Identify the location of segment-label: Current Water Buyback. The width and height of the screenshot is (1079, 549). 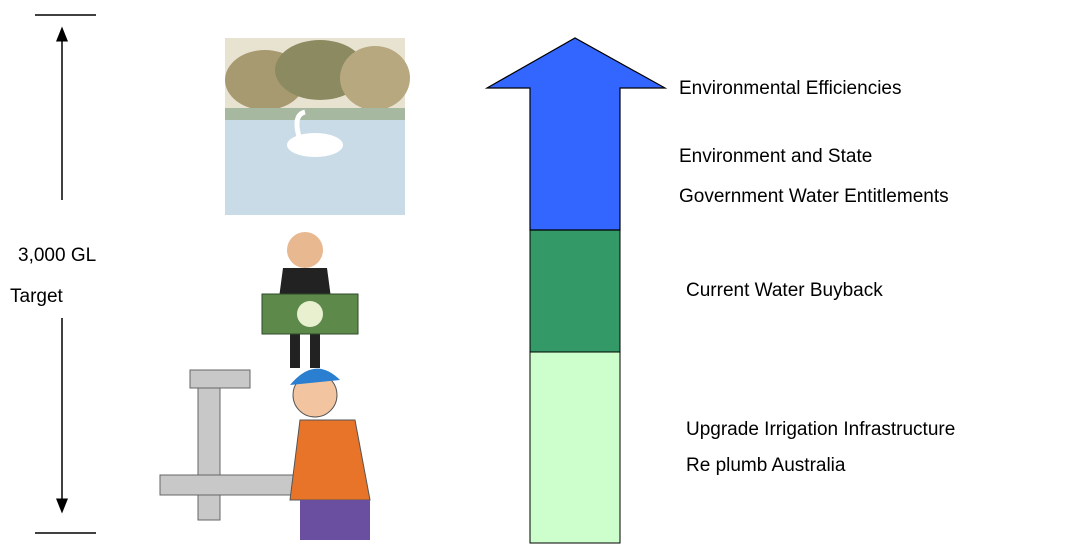
(784, 290).